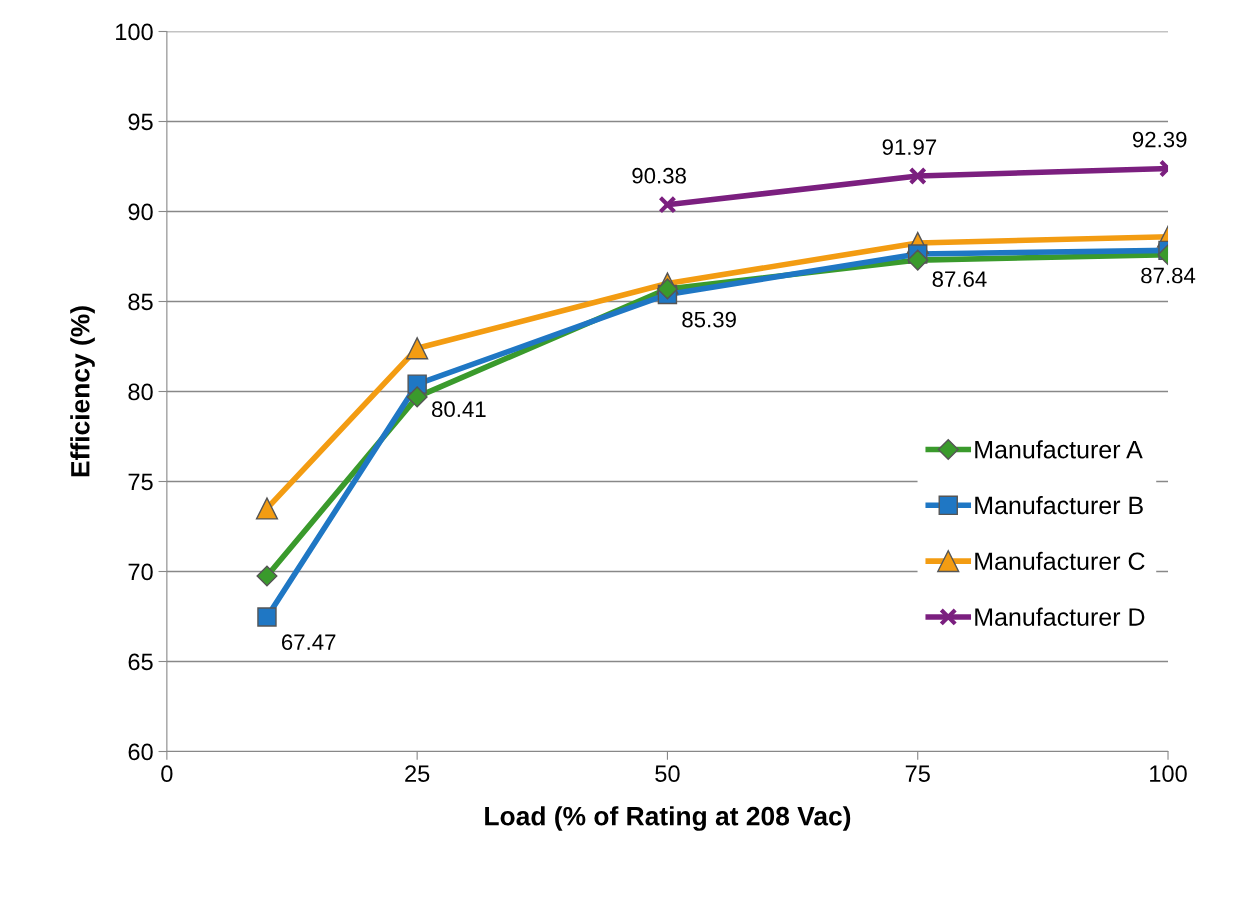 This screenshot has height=900, width=1236. What do you see at coordinates (959, 279) in the screenshot?
I see `data-label: 87.64` at bounding box center [959, 279].